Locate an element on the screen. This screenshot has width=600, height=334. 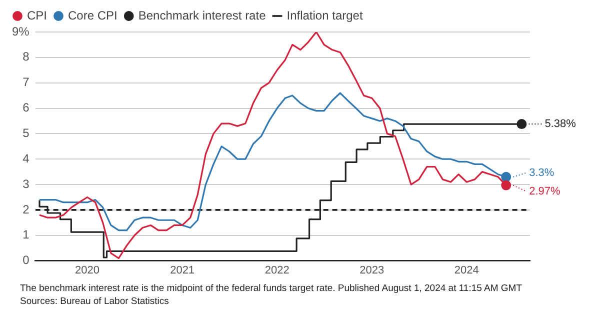
y-tick-label: 0 is located at coordinates (26, 260).